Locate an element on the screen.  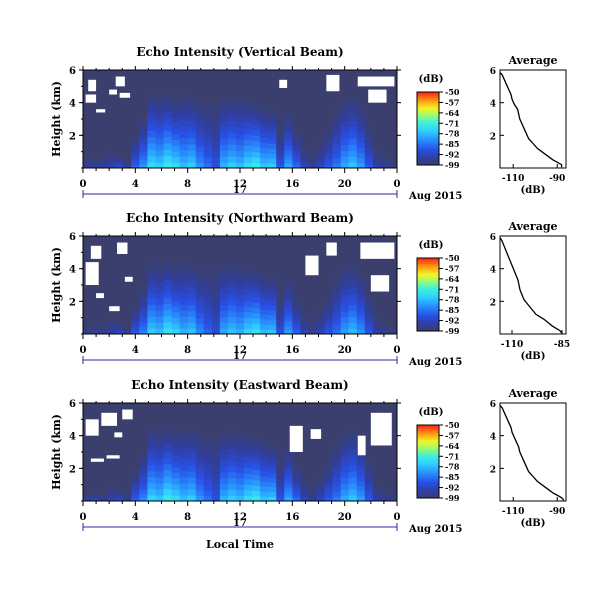
y-axis-label: Height (km) is located at coordinates (56, 119).